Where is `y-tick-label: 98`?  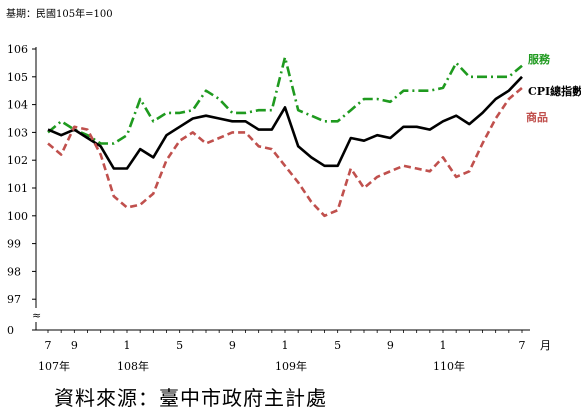
y-tick-label: 98 is located at coordinates (14, 271).